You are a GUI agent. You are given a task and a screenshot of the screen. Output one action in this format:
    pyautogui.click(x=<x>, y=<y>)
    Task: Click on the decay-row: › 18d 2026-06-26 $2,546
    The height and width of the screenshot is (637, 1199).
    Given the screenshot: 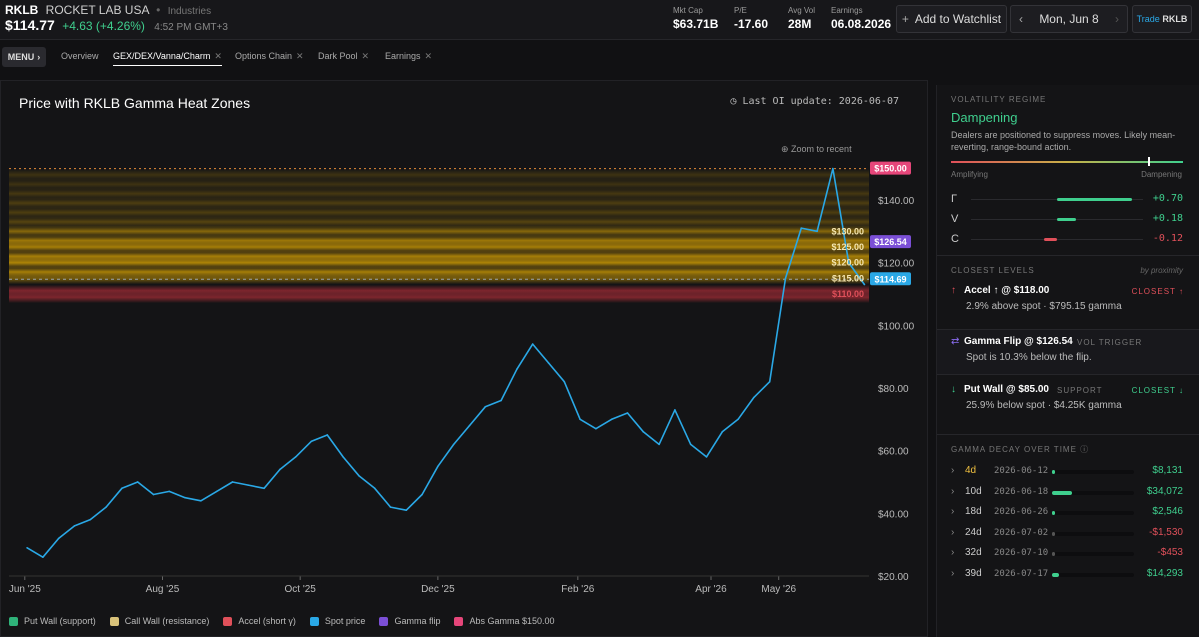 What is the action you would take?
    pyautogui.click(x=1067, y=513)
    